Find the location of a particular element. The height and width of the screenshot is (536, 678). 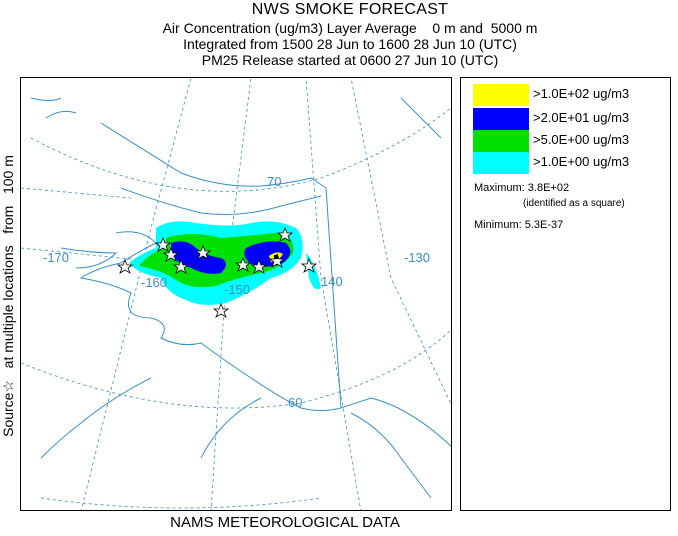

panhandle is located at coordinates (391, 455).